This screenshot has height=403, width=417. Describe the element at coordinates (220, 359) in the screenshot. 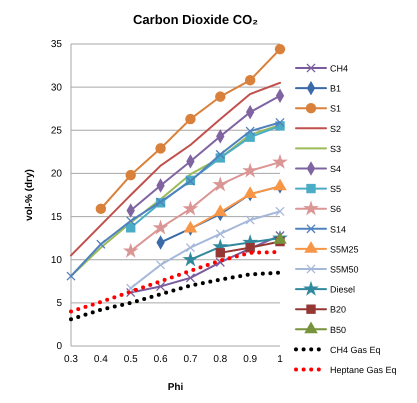

I see `x-tick-label: 0.8` at that location.